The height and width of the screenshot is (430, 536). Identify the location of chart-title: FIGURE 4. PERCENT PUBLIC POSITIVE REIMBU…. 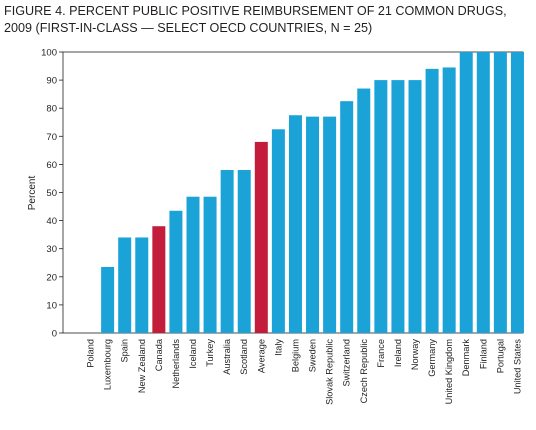
(269, 20).